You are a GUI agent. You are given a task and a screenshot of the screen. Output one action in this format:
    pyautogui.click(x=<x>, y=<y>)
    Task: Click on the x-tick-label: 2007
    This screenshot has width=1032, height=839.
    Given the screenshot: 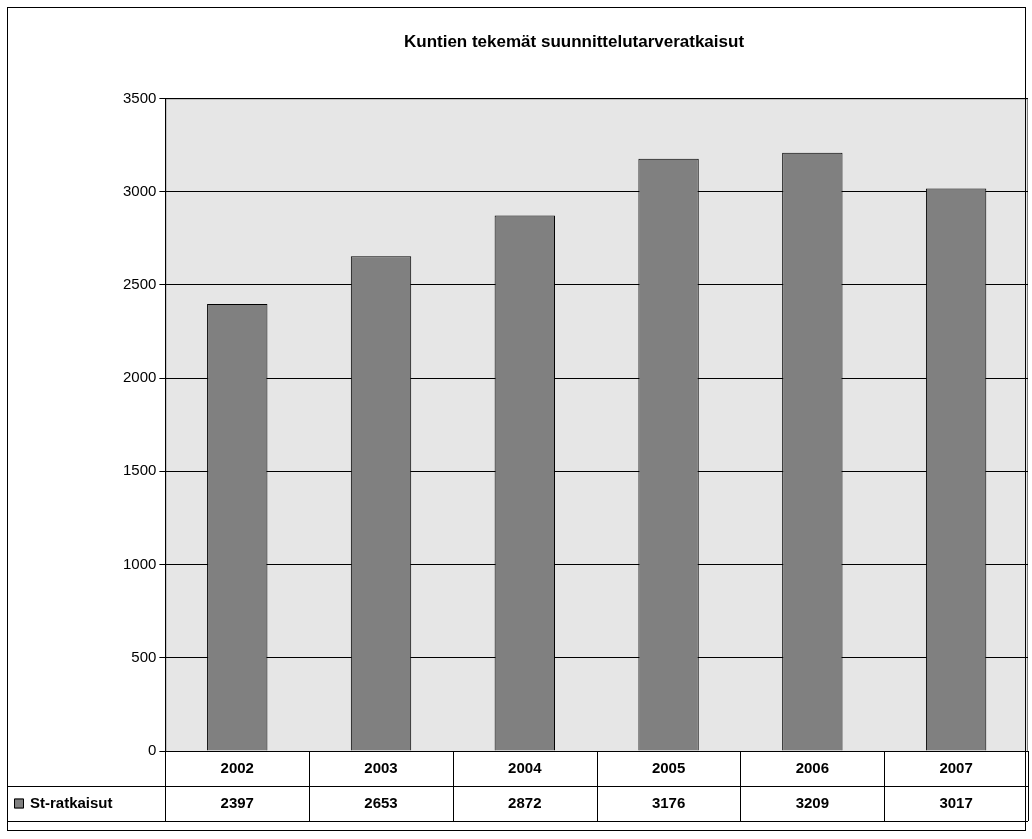 What is the action you would take?
    pyautogui.click(x=956, y=767)
    